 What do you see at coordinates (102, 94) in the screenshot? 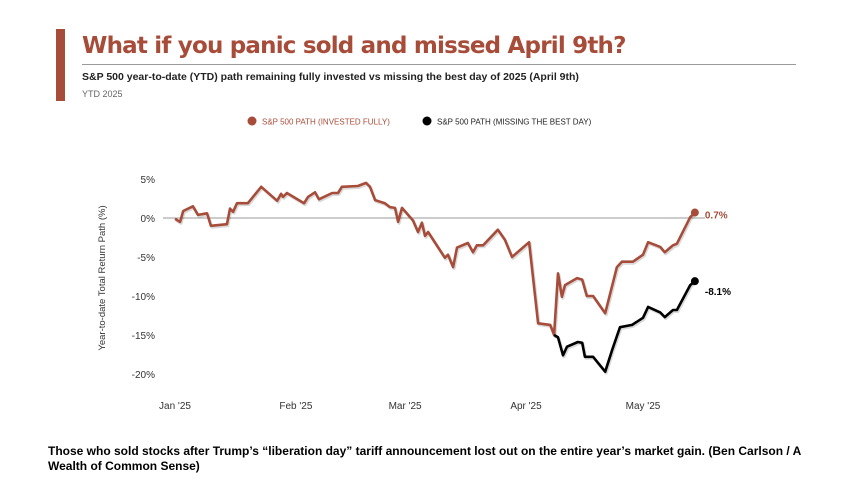
I see `period-label: YTD 2025` at bounding box center [102, 94].